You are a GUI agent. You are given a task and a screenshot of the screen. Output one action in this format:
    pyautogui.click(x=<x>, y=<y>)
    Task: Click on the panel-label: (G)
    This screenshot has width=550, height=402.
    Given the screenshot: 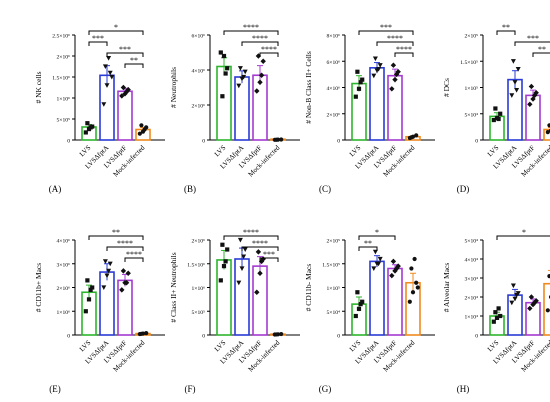 What is the action you would take?
    pyautogui.click(x=325, y=389)
    